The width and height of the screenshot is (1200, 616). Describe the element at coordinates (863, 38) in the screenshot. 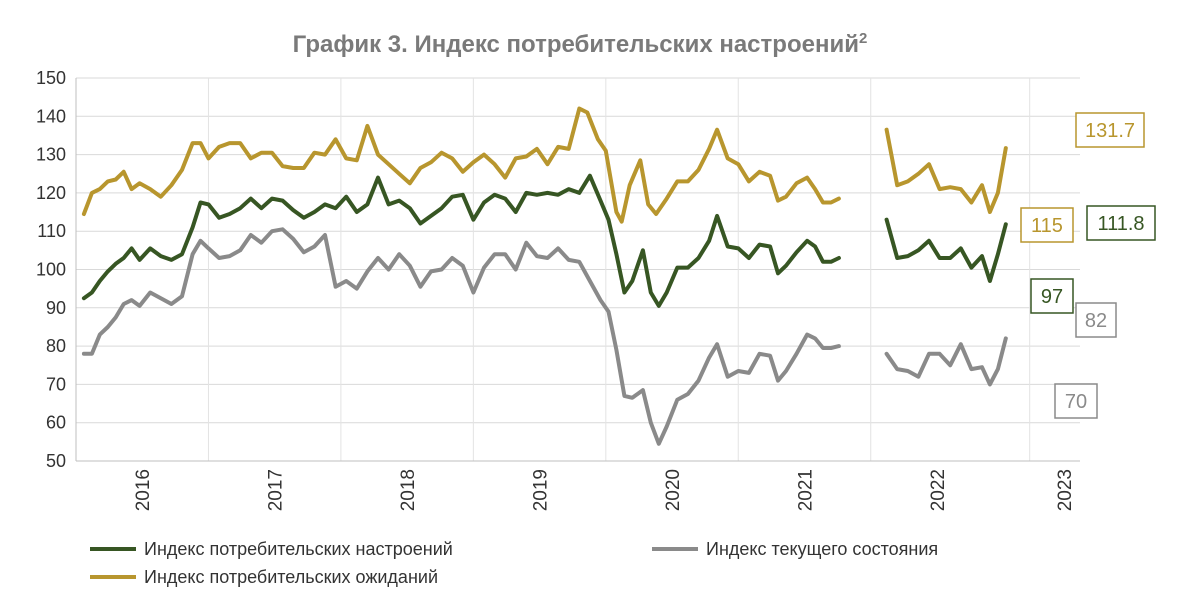

I see `chart-title-superscript: 2` at that location.